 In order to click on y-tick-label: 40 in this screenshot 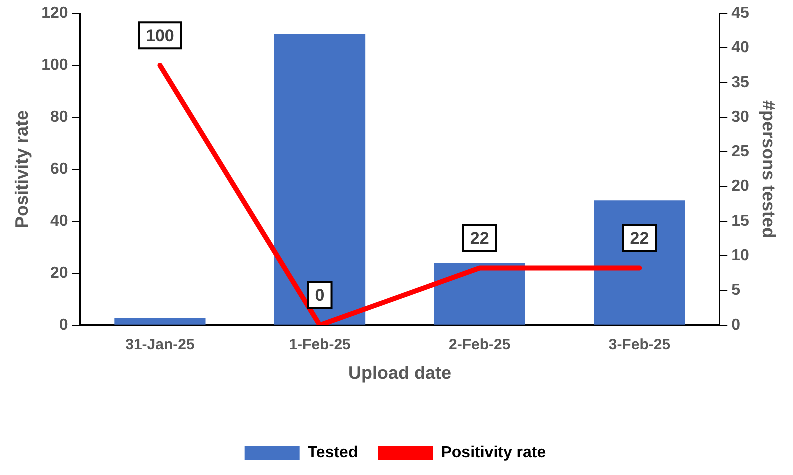, I will do `click(59, 221)`.